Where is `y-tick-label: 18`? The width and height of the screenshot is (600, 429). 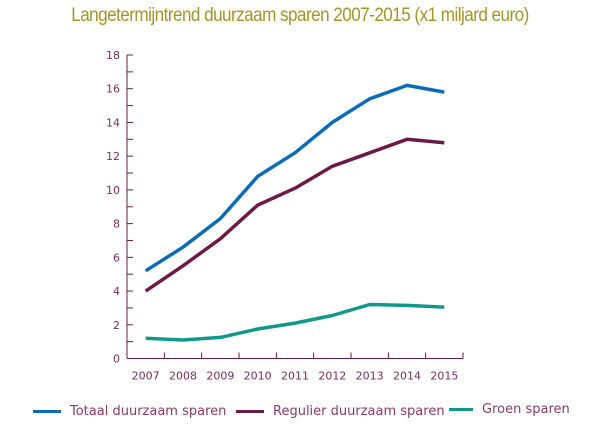 y-tick-label: 18 is located at coordinates (113, 55).